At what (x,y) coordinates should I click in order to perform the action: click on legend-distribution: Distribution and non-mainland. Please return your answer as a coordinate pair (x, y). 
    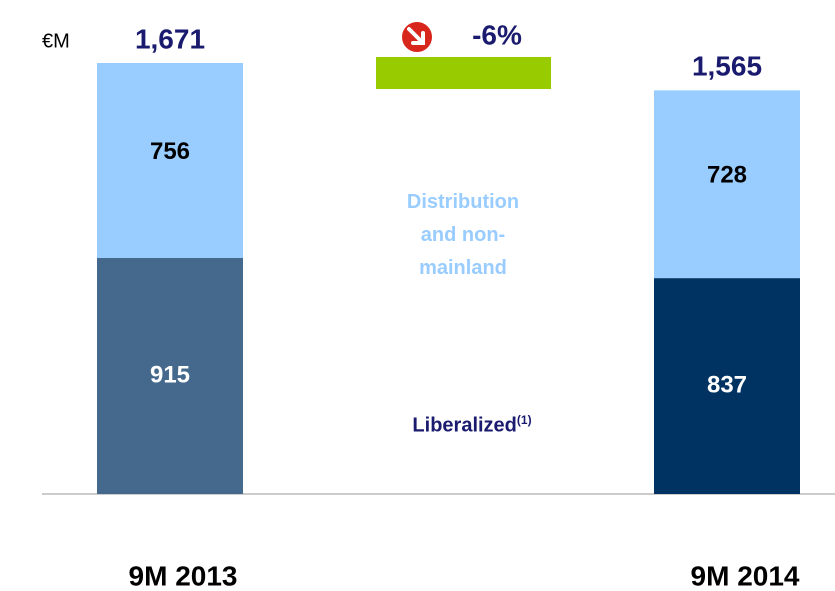
    Looking at the image, I should click on (463, 235).